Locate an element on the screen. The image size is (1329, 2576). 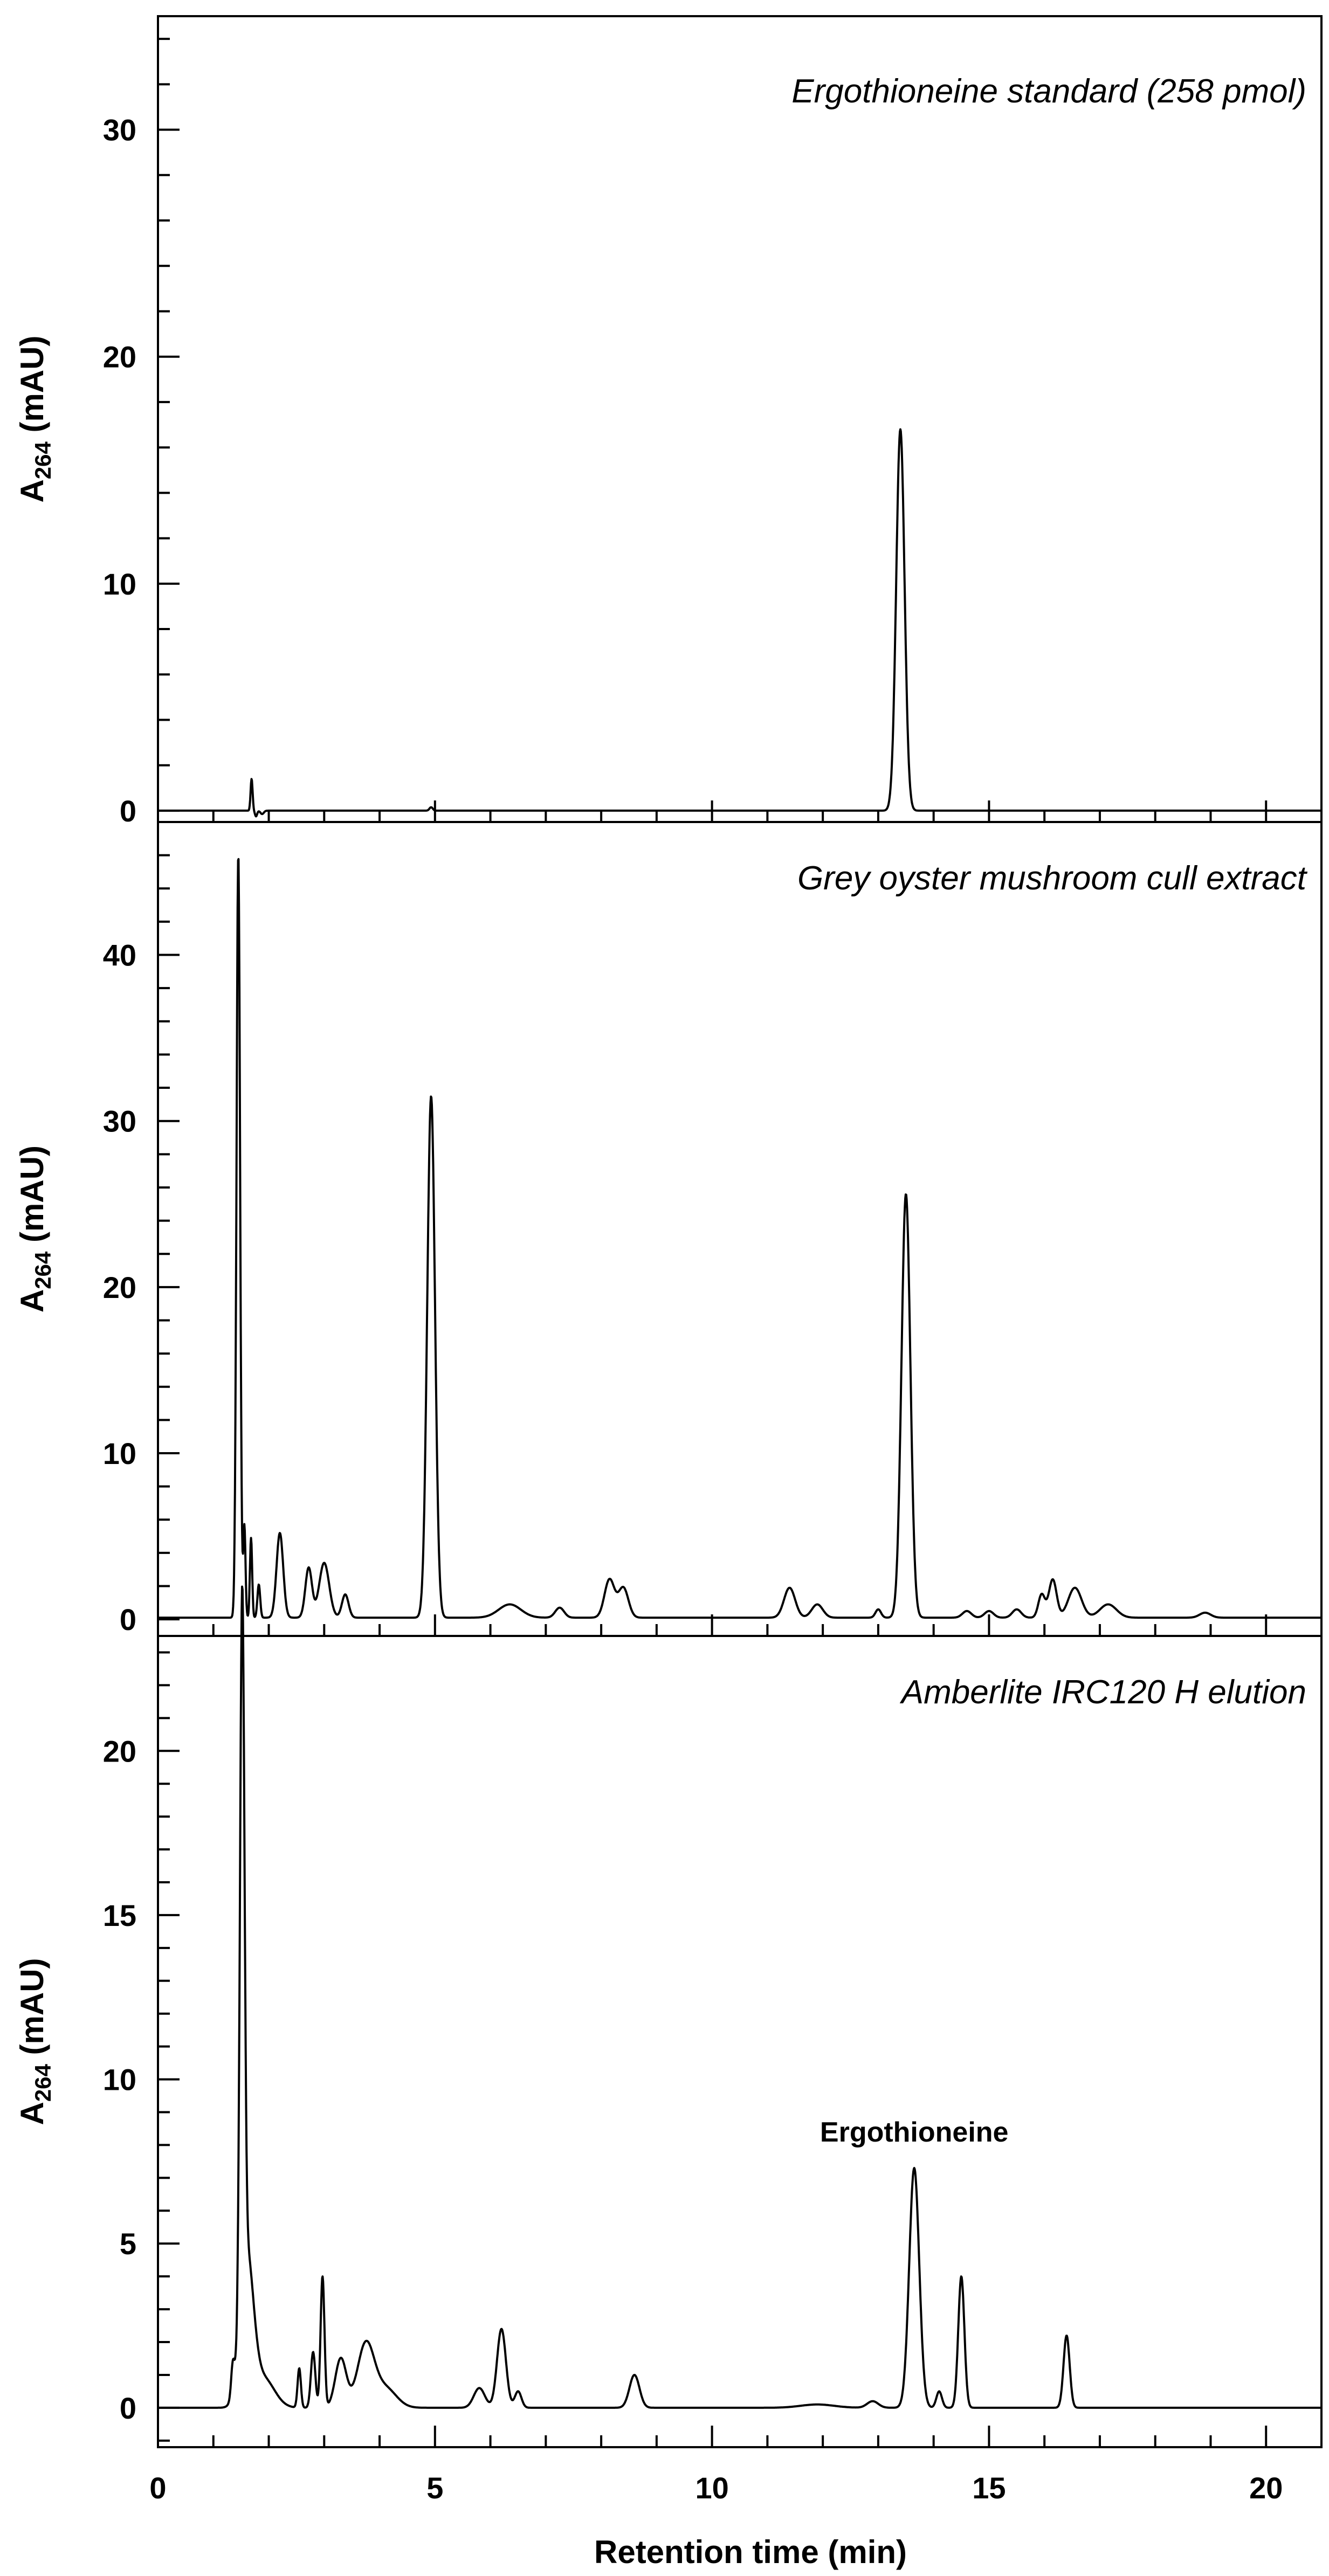
x-axis: 0 5 10 15 20 Retention time (min) is located at coordinates (716, 2520).